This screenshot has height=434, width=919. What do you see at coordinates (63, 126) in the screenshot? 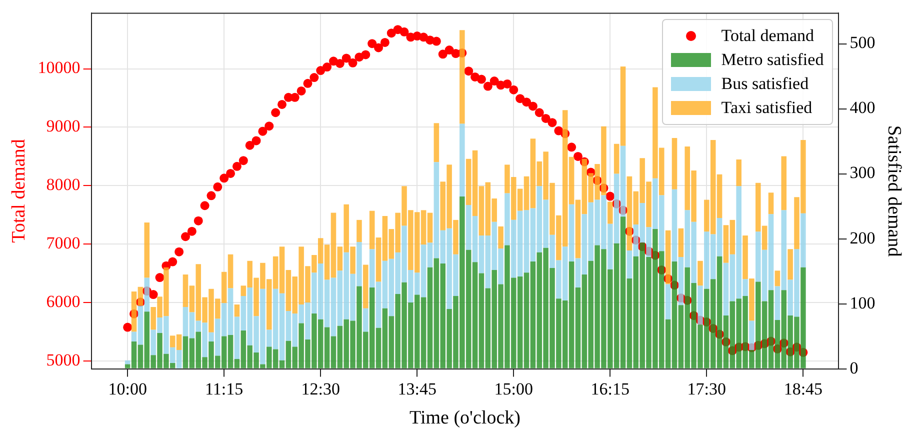
I see `y-tick-label: 9000` at bounding box center [63, 126].